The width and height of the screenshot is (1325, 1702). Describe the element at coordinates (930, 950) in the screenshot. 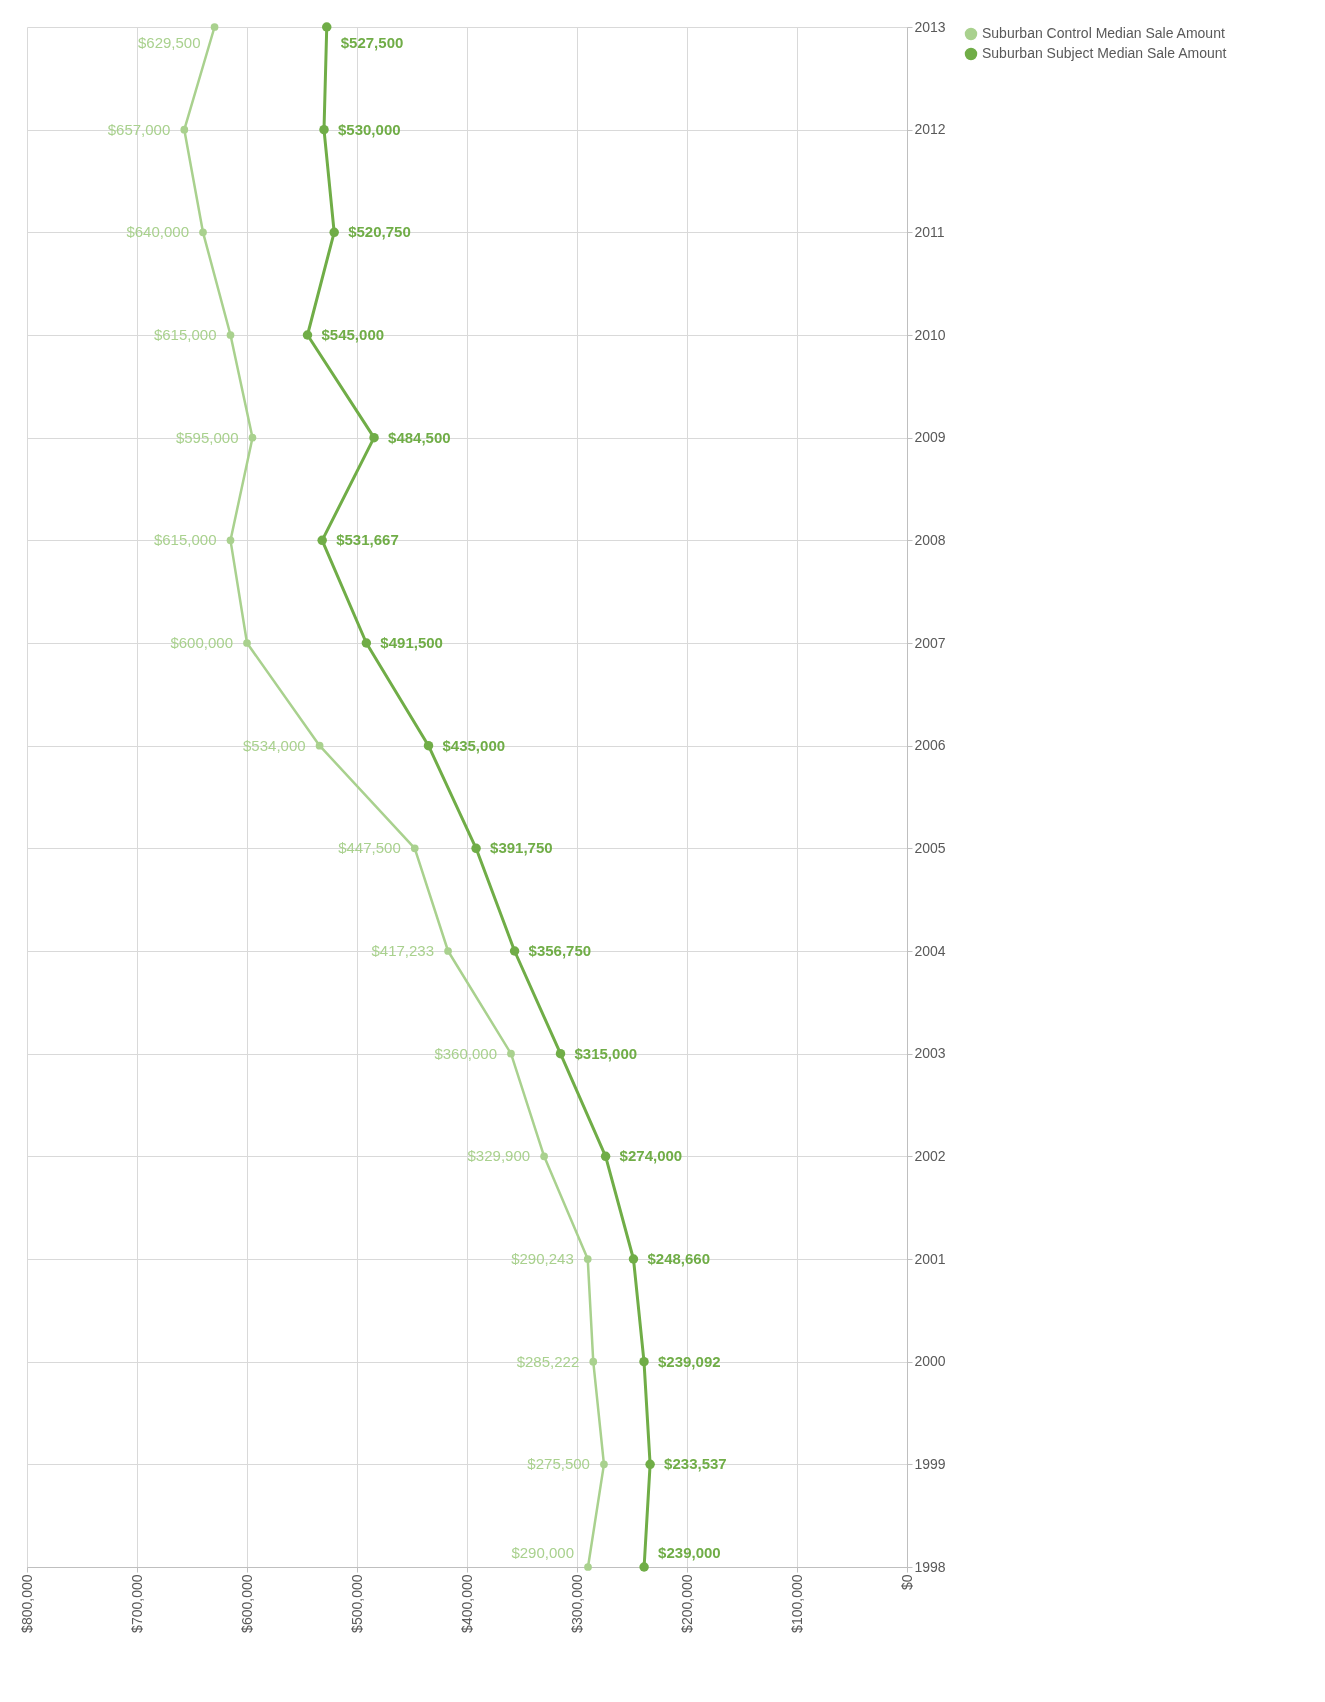

I see `y-tick-label: 2004` at that location.